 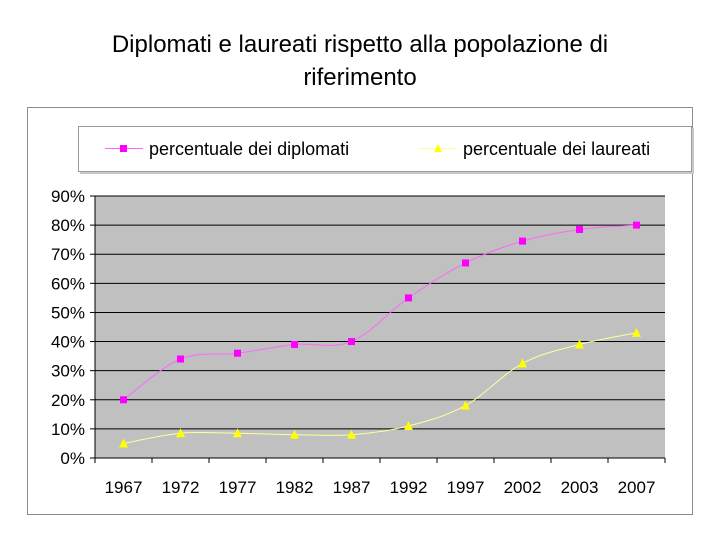 I want to click on legend-label-laureati: percentuale dei laureati, so click(x=557, y=149).